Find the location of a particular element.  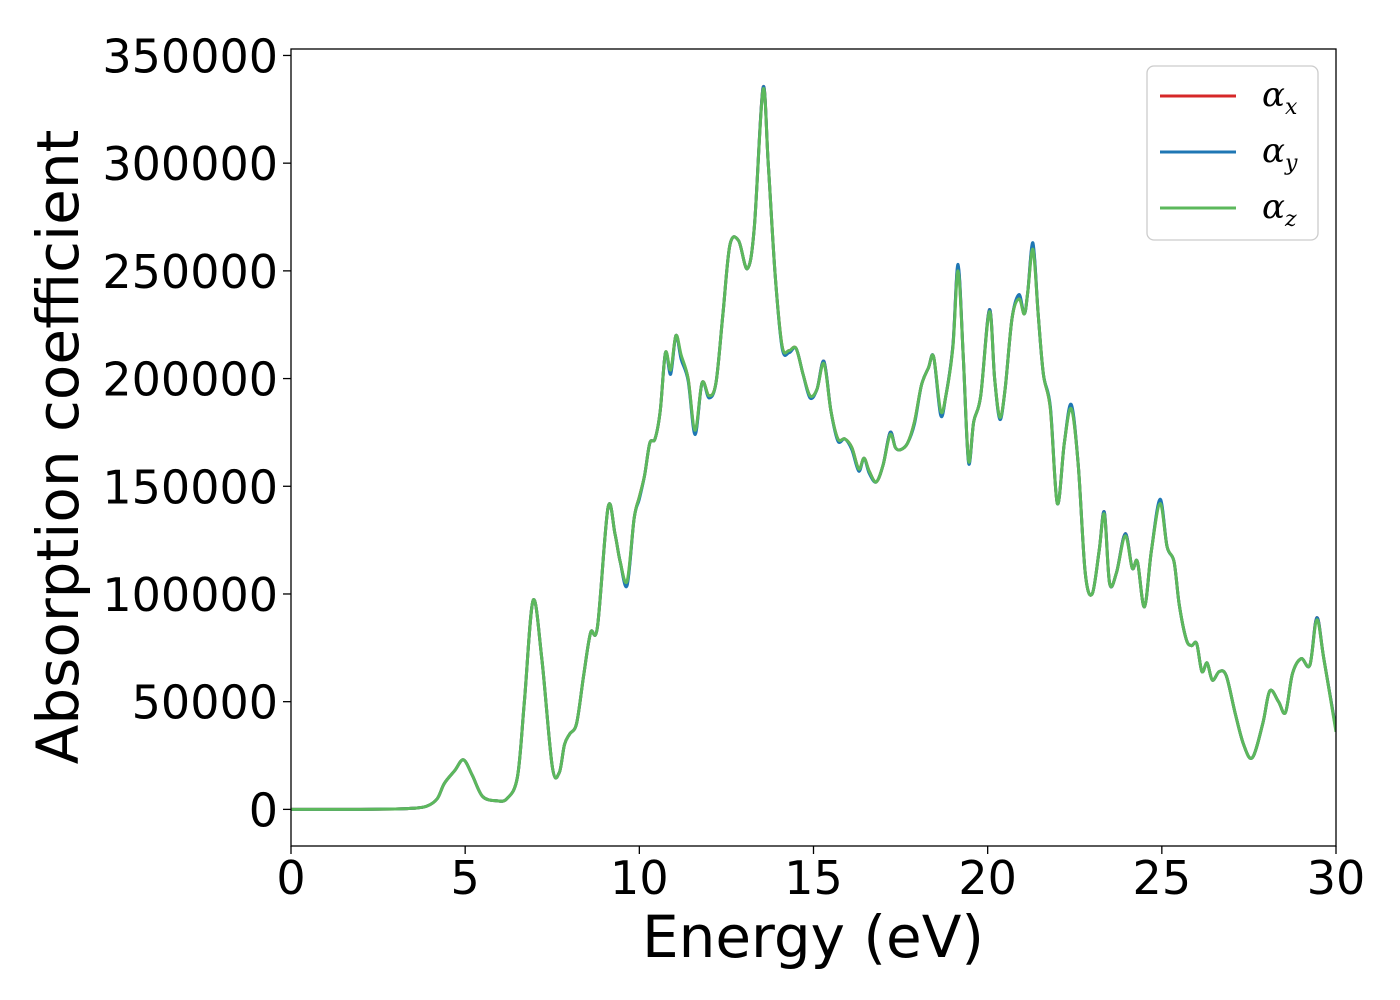

x-tick-label: 5 is located at coordinates (465, 878).